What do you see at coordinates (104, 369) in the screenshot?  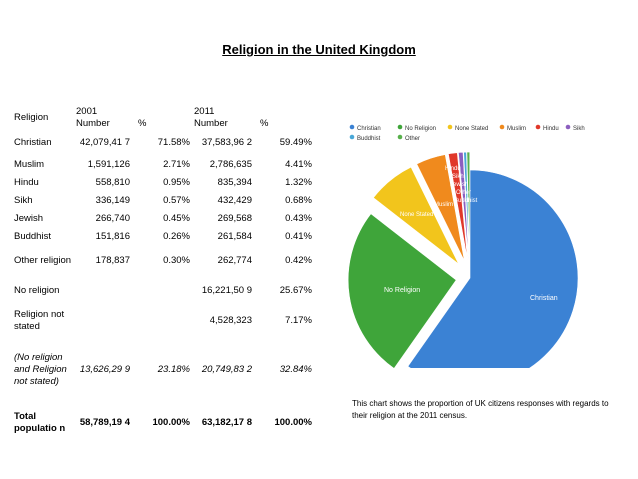 I see `row-number-2001: 13,626,29 9` at bounding box center [104, 369].